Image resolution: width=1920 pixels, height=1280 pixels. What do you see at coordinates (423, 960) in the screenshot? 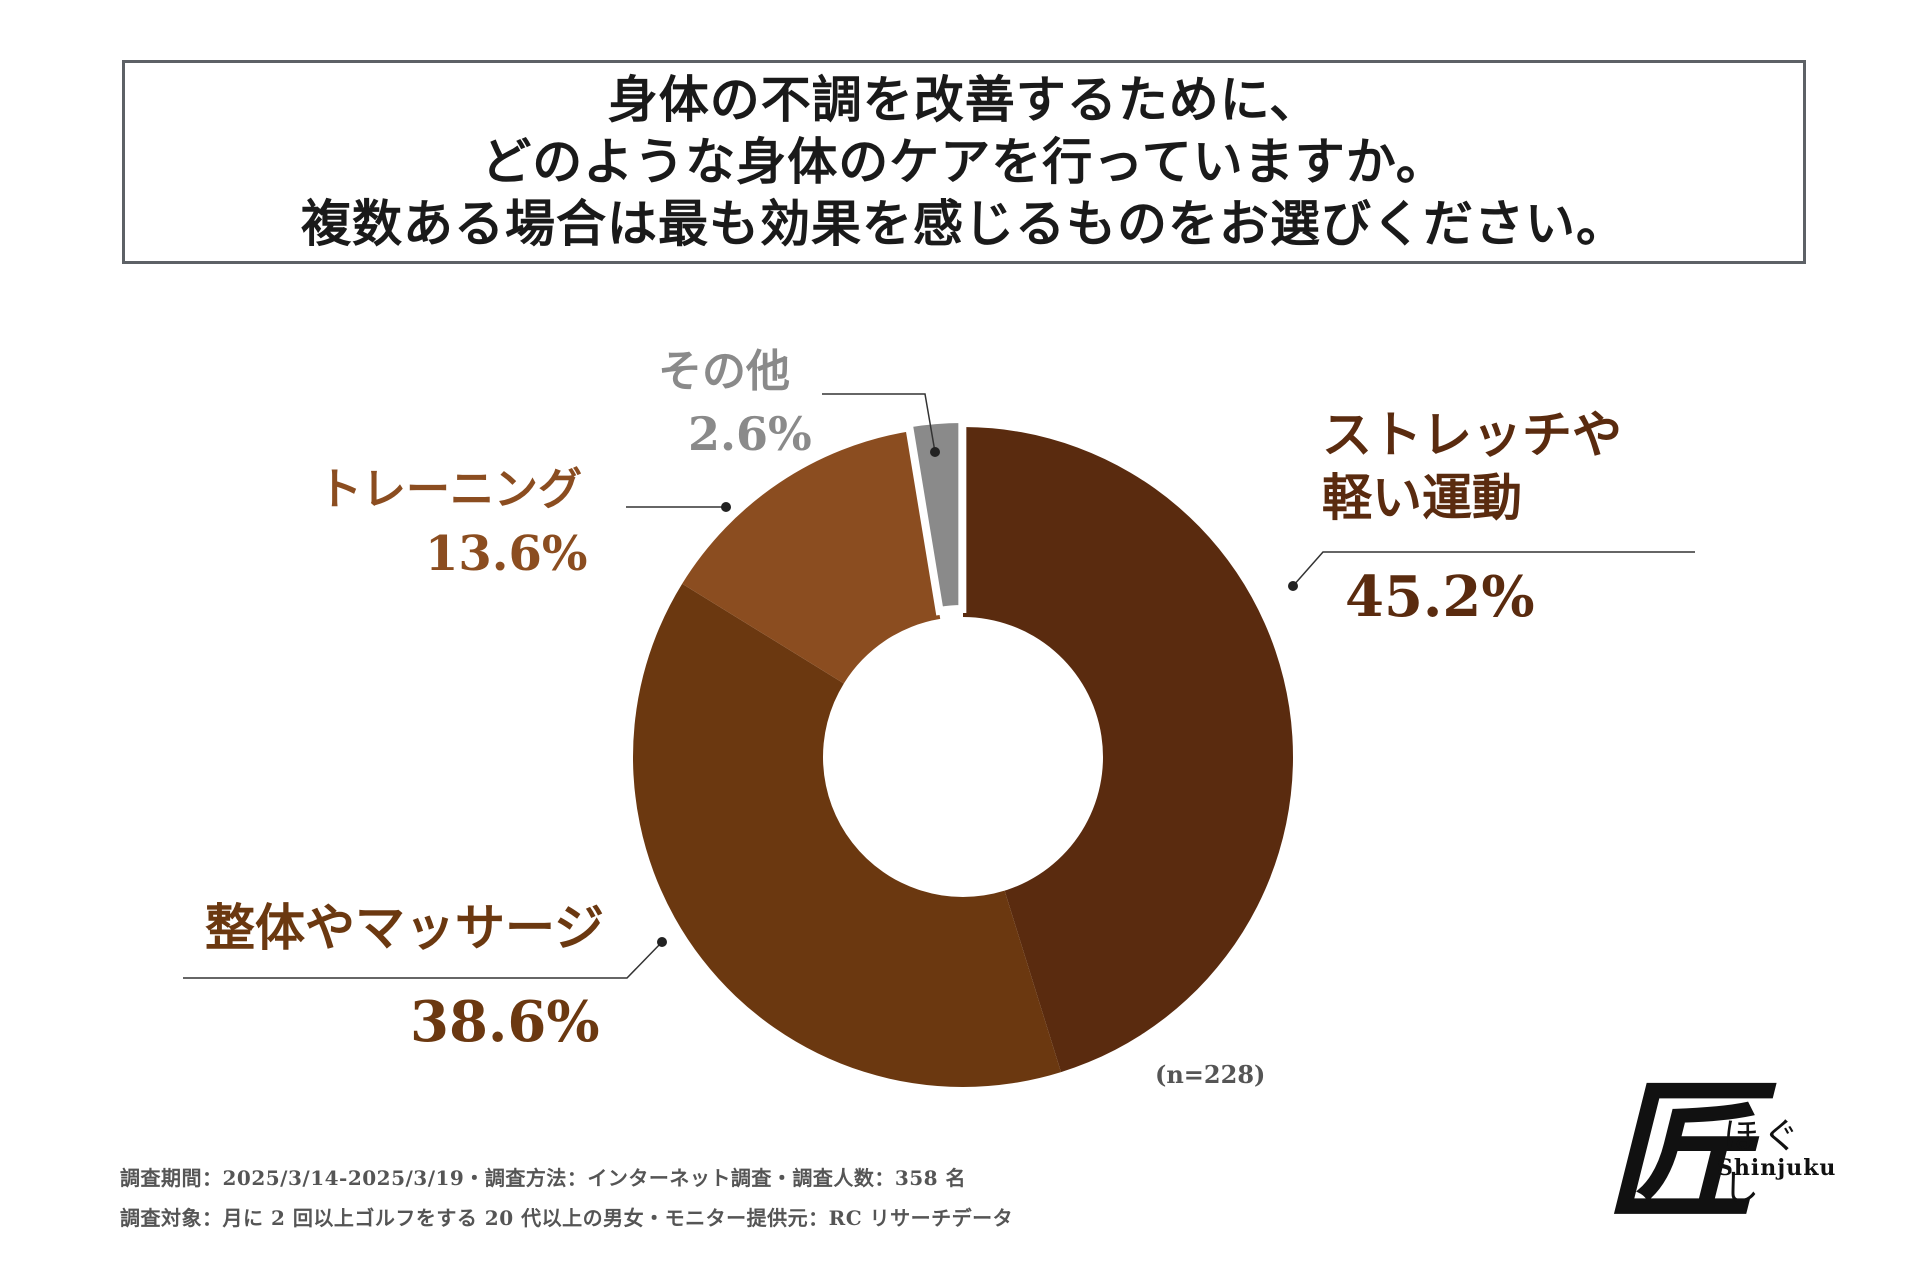
I see `leader-line-massage` at bounding box center [423, 960].